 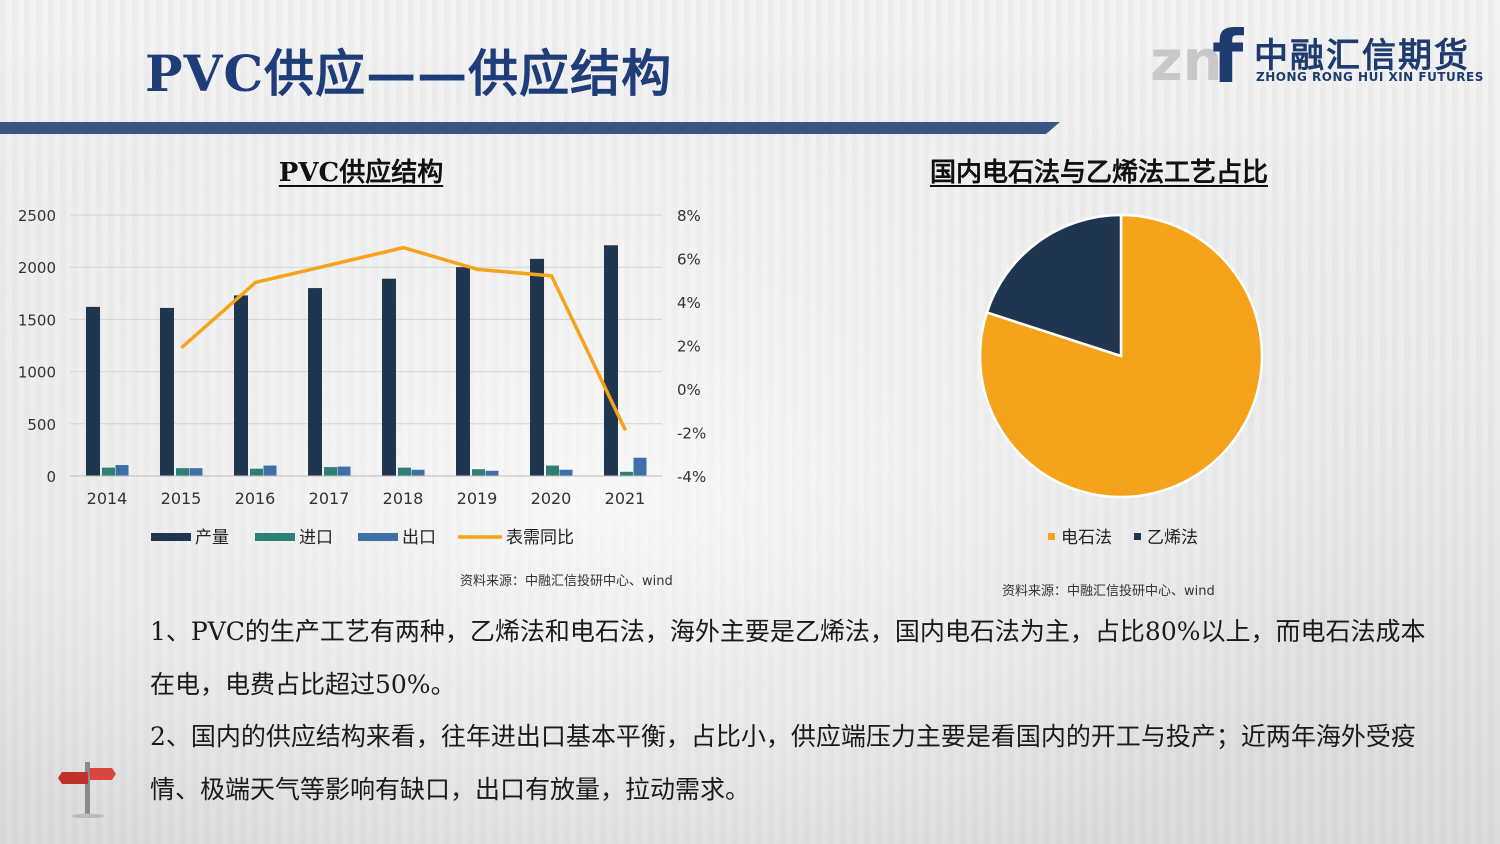 I want to click on line-yoy-demand, so click(x=404, y=338).